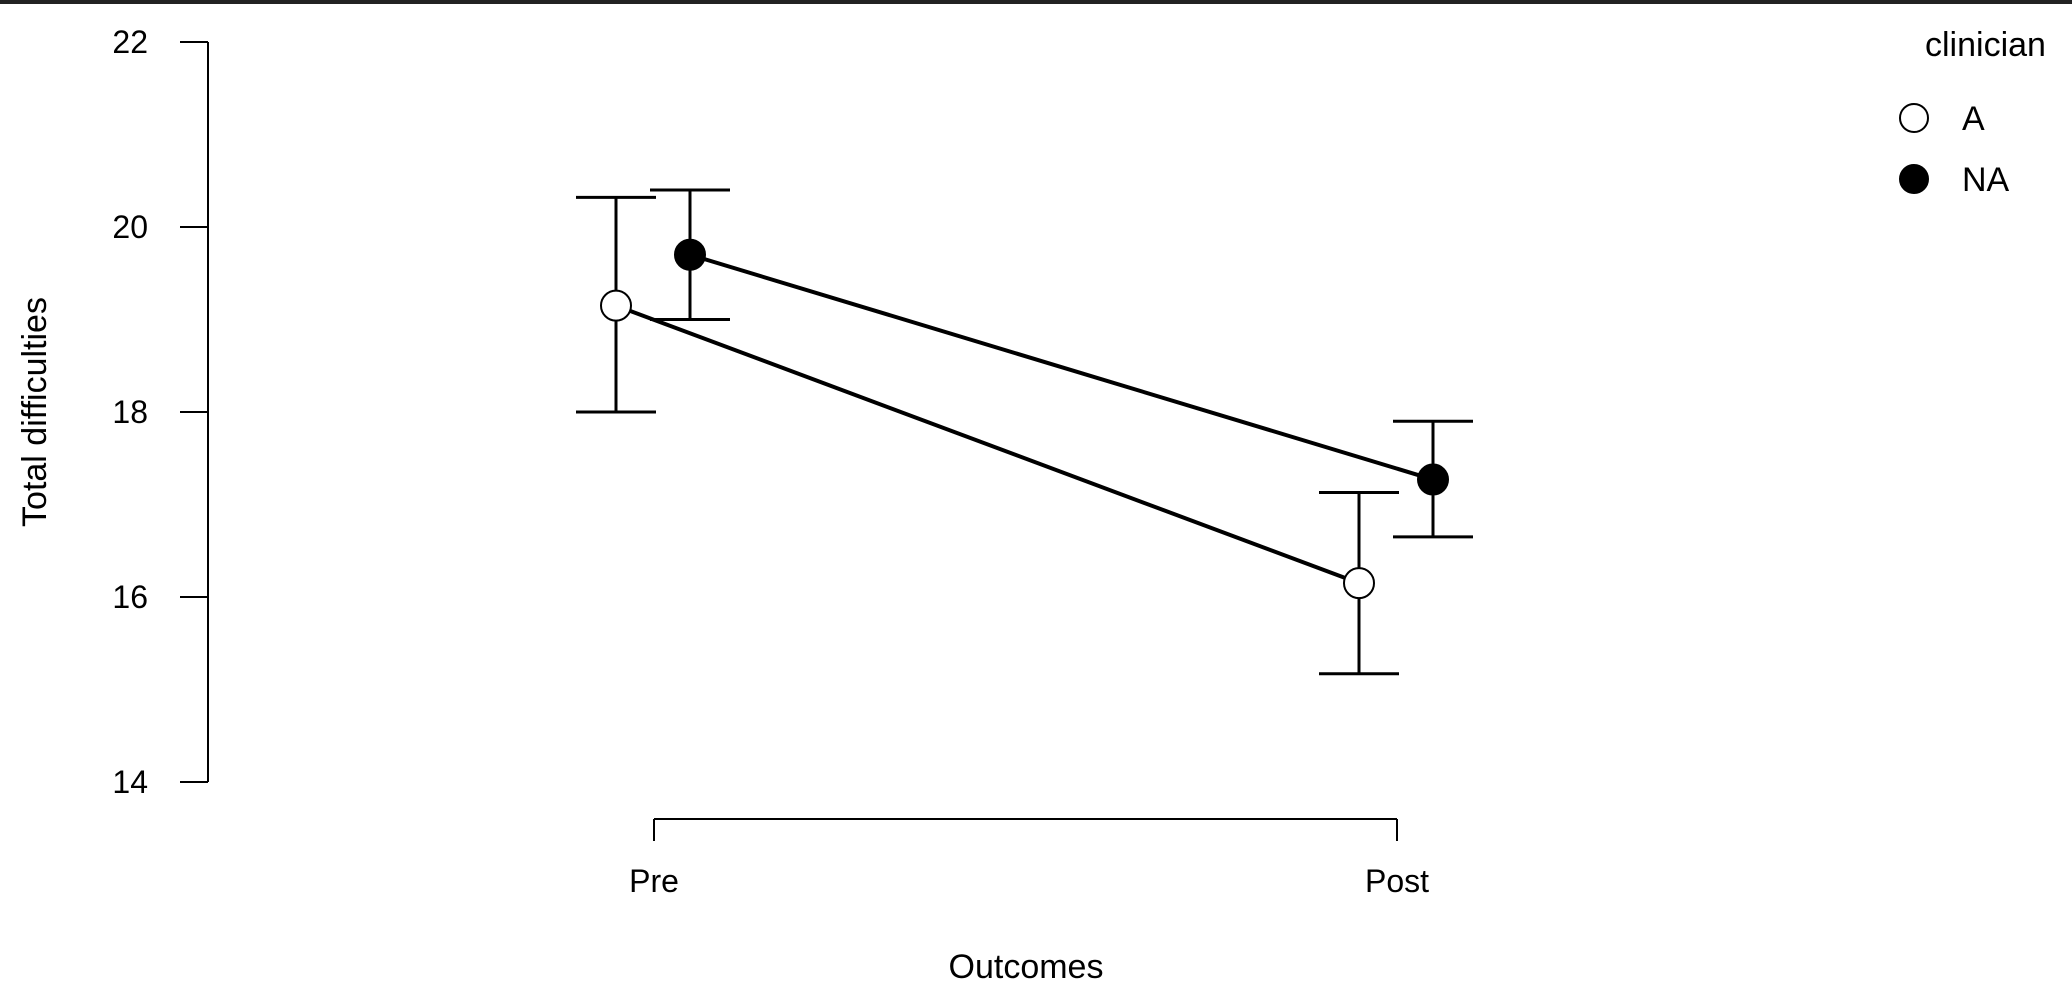  Describe the element at coordinates (1397, 881) in the screenshot. I see `x-tick-label-post: Post` at that location.